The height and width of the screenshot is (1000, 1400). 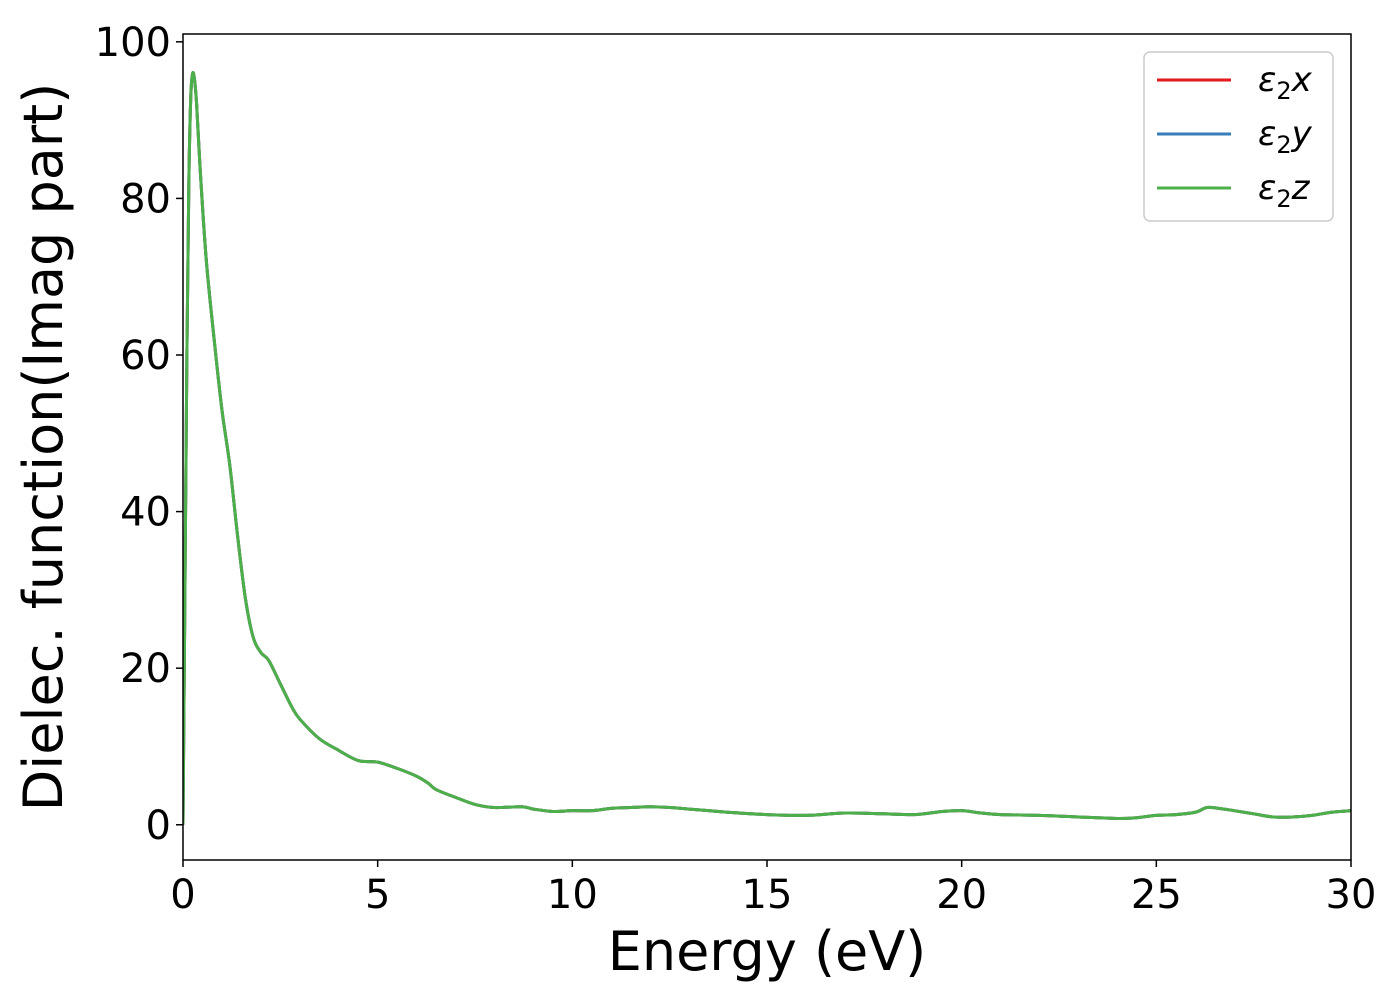 I want to click on y-tick-label: 0, so click(x=158, y=826).